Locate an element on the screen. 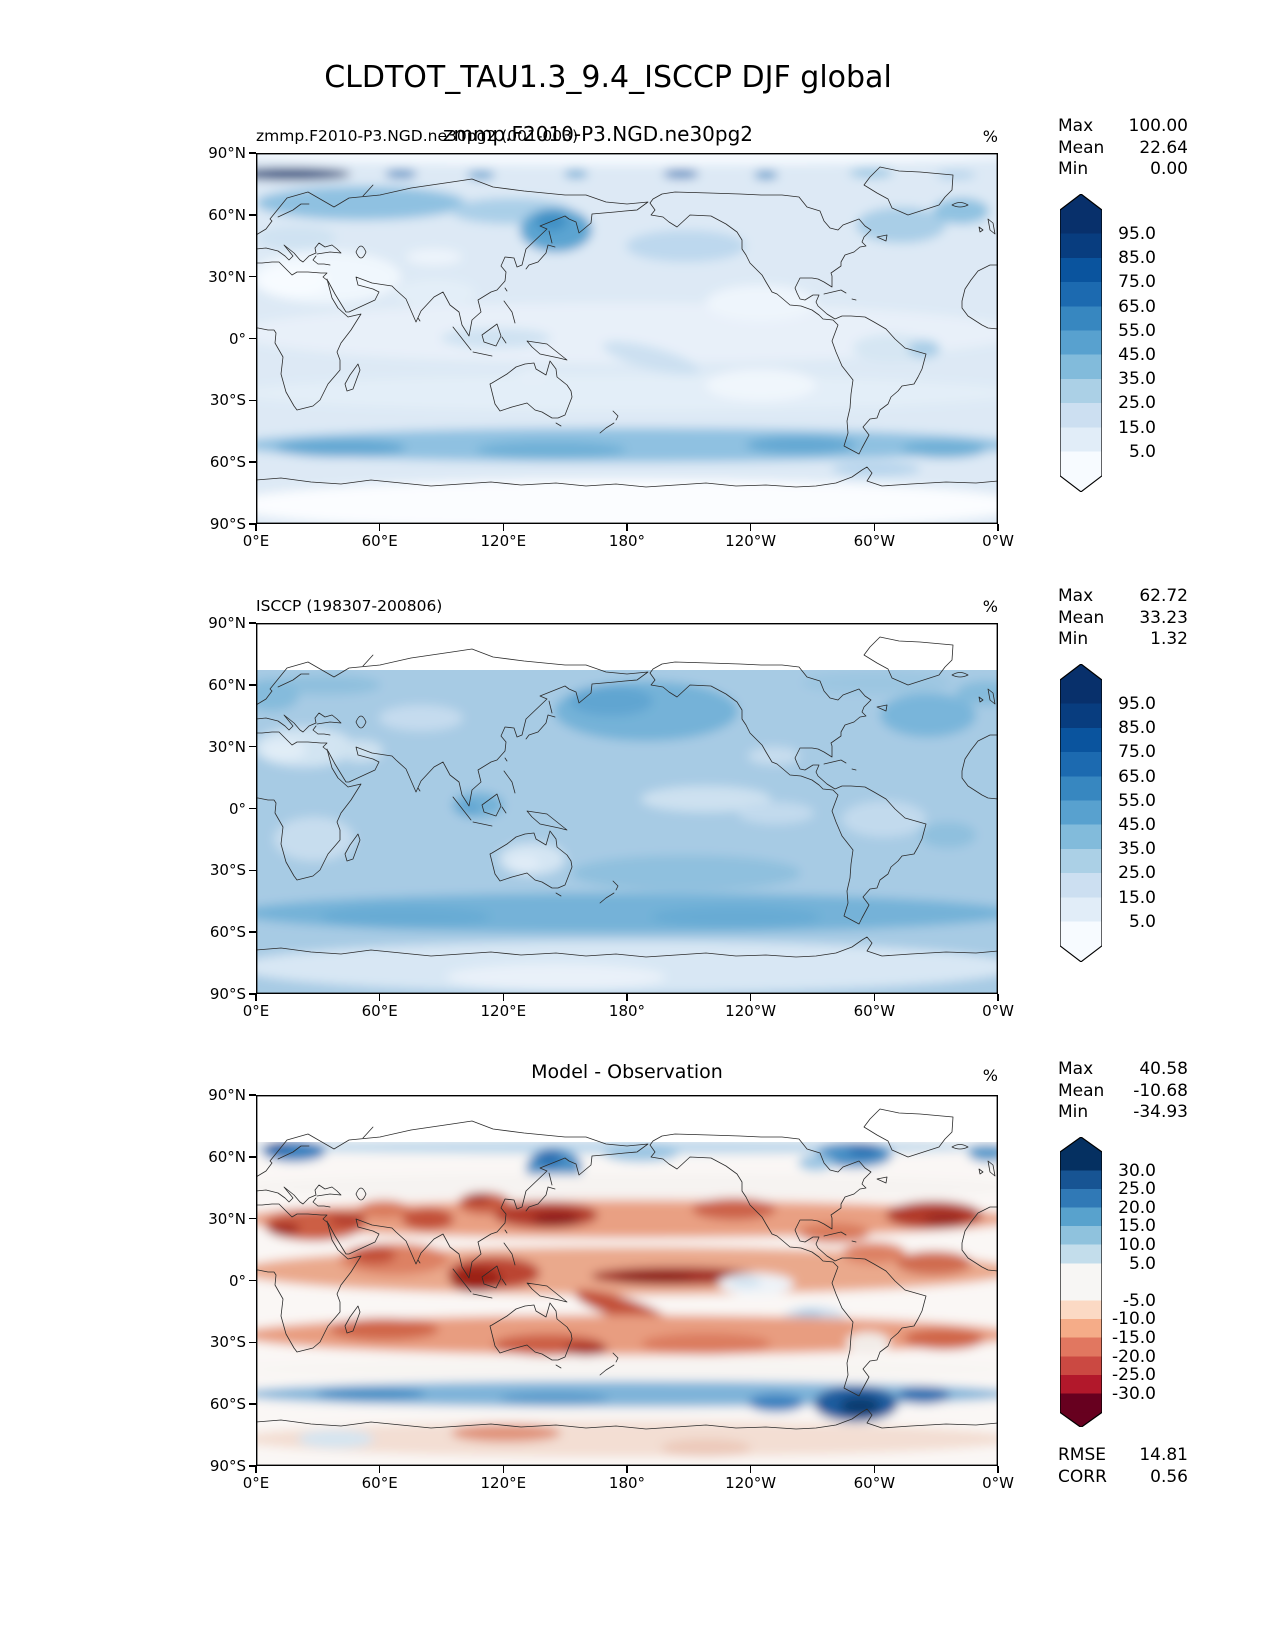 Image resolution: width=1275 pixels, height=1650 pixels. stat-value: -10.68 is located at coordinates (1160, 1090).